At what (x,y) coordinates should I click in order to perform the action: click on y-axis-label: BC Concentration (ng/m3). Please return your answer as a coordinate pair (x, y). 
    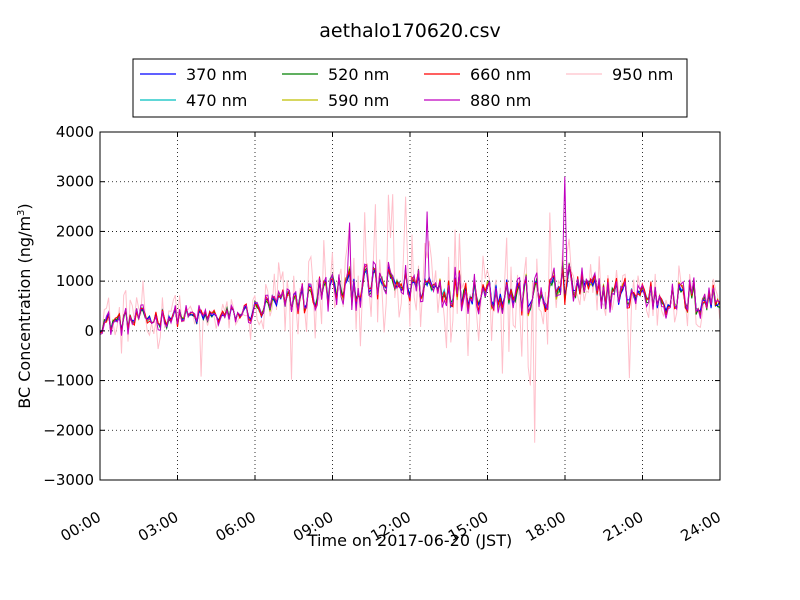
    Looking at the image, I should click on (24, 305).